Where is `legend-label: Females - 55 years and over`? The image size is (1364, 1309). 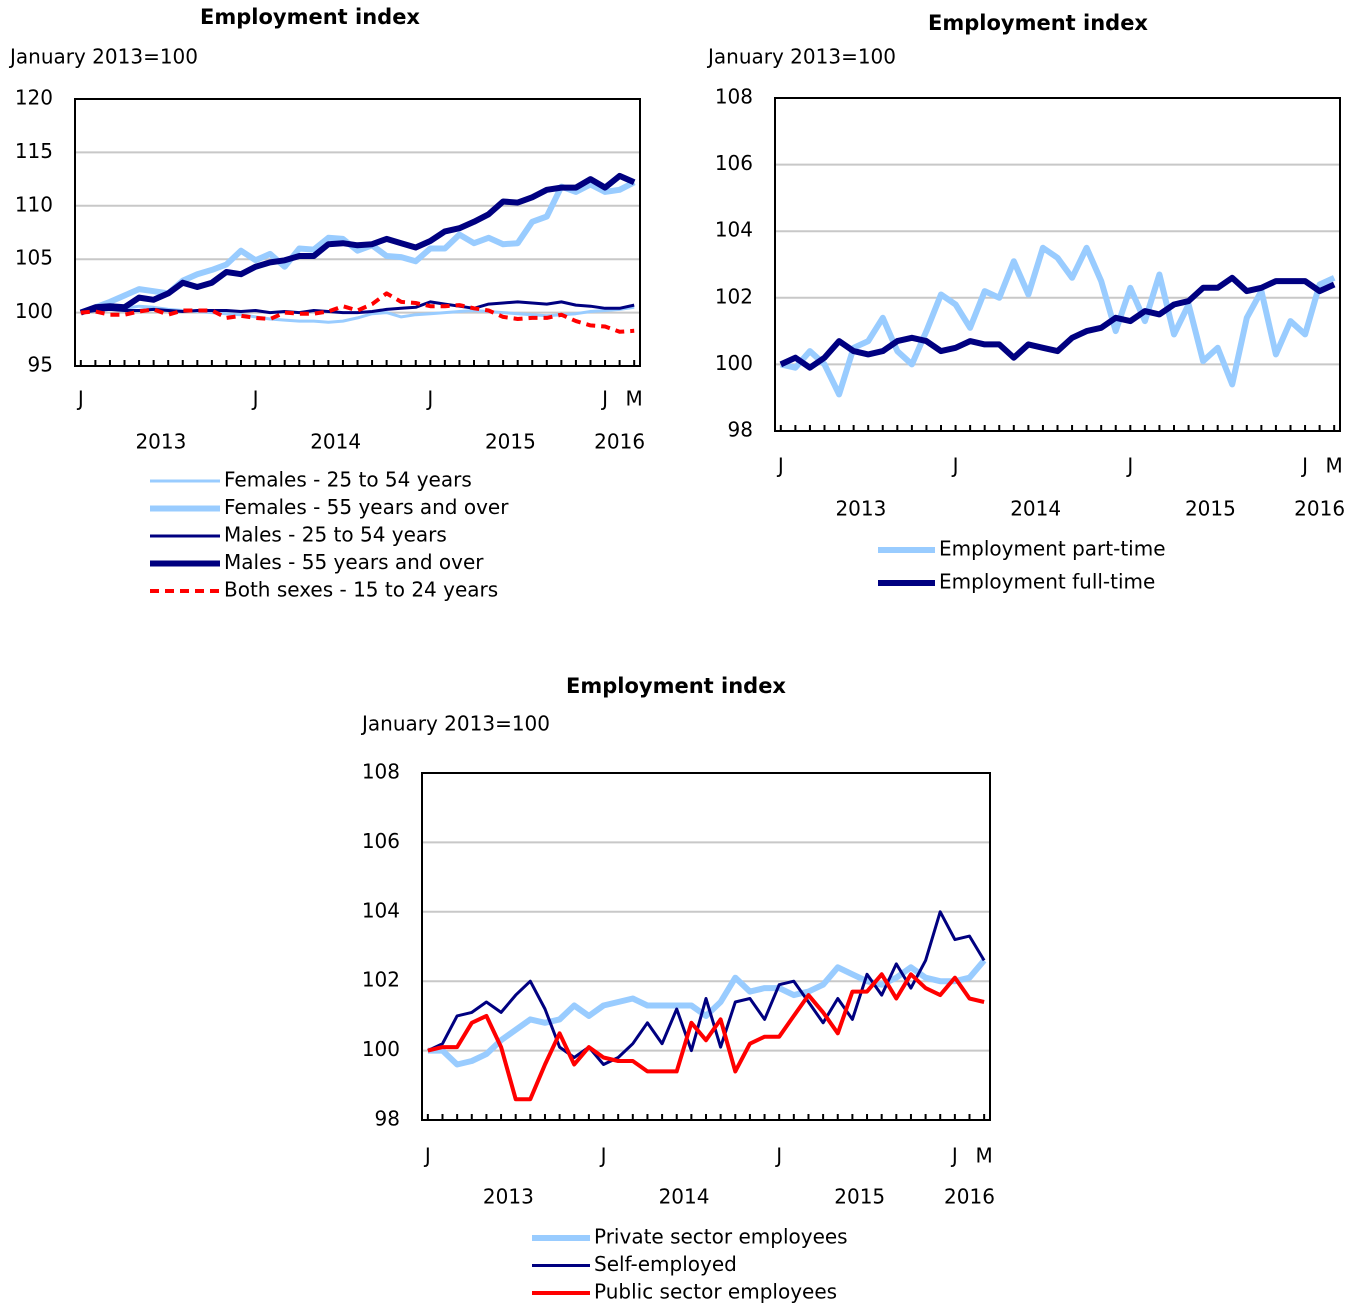 legend-label: Females - 55 years and over is located at coordinates (366, 507).